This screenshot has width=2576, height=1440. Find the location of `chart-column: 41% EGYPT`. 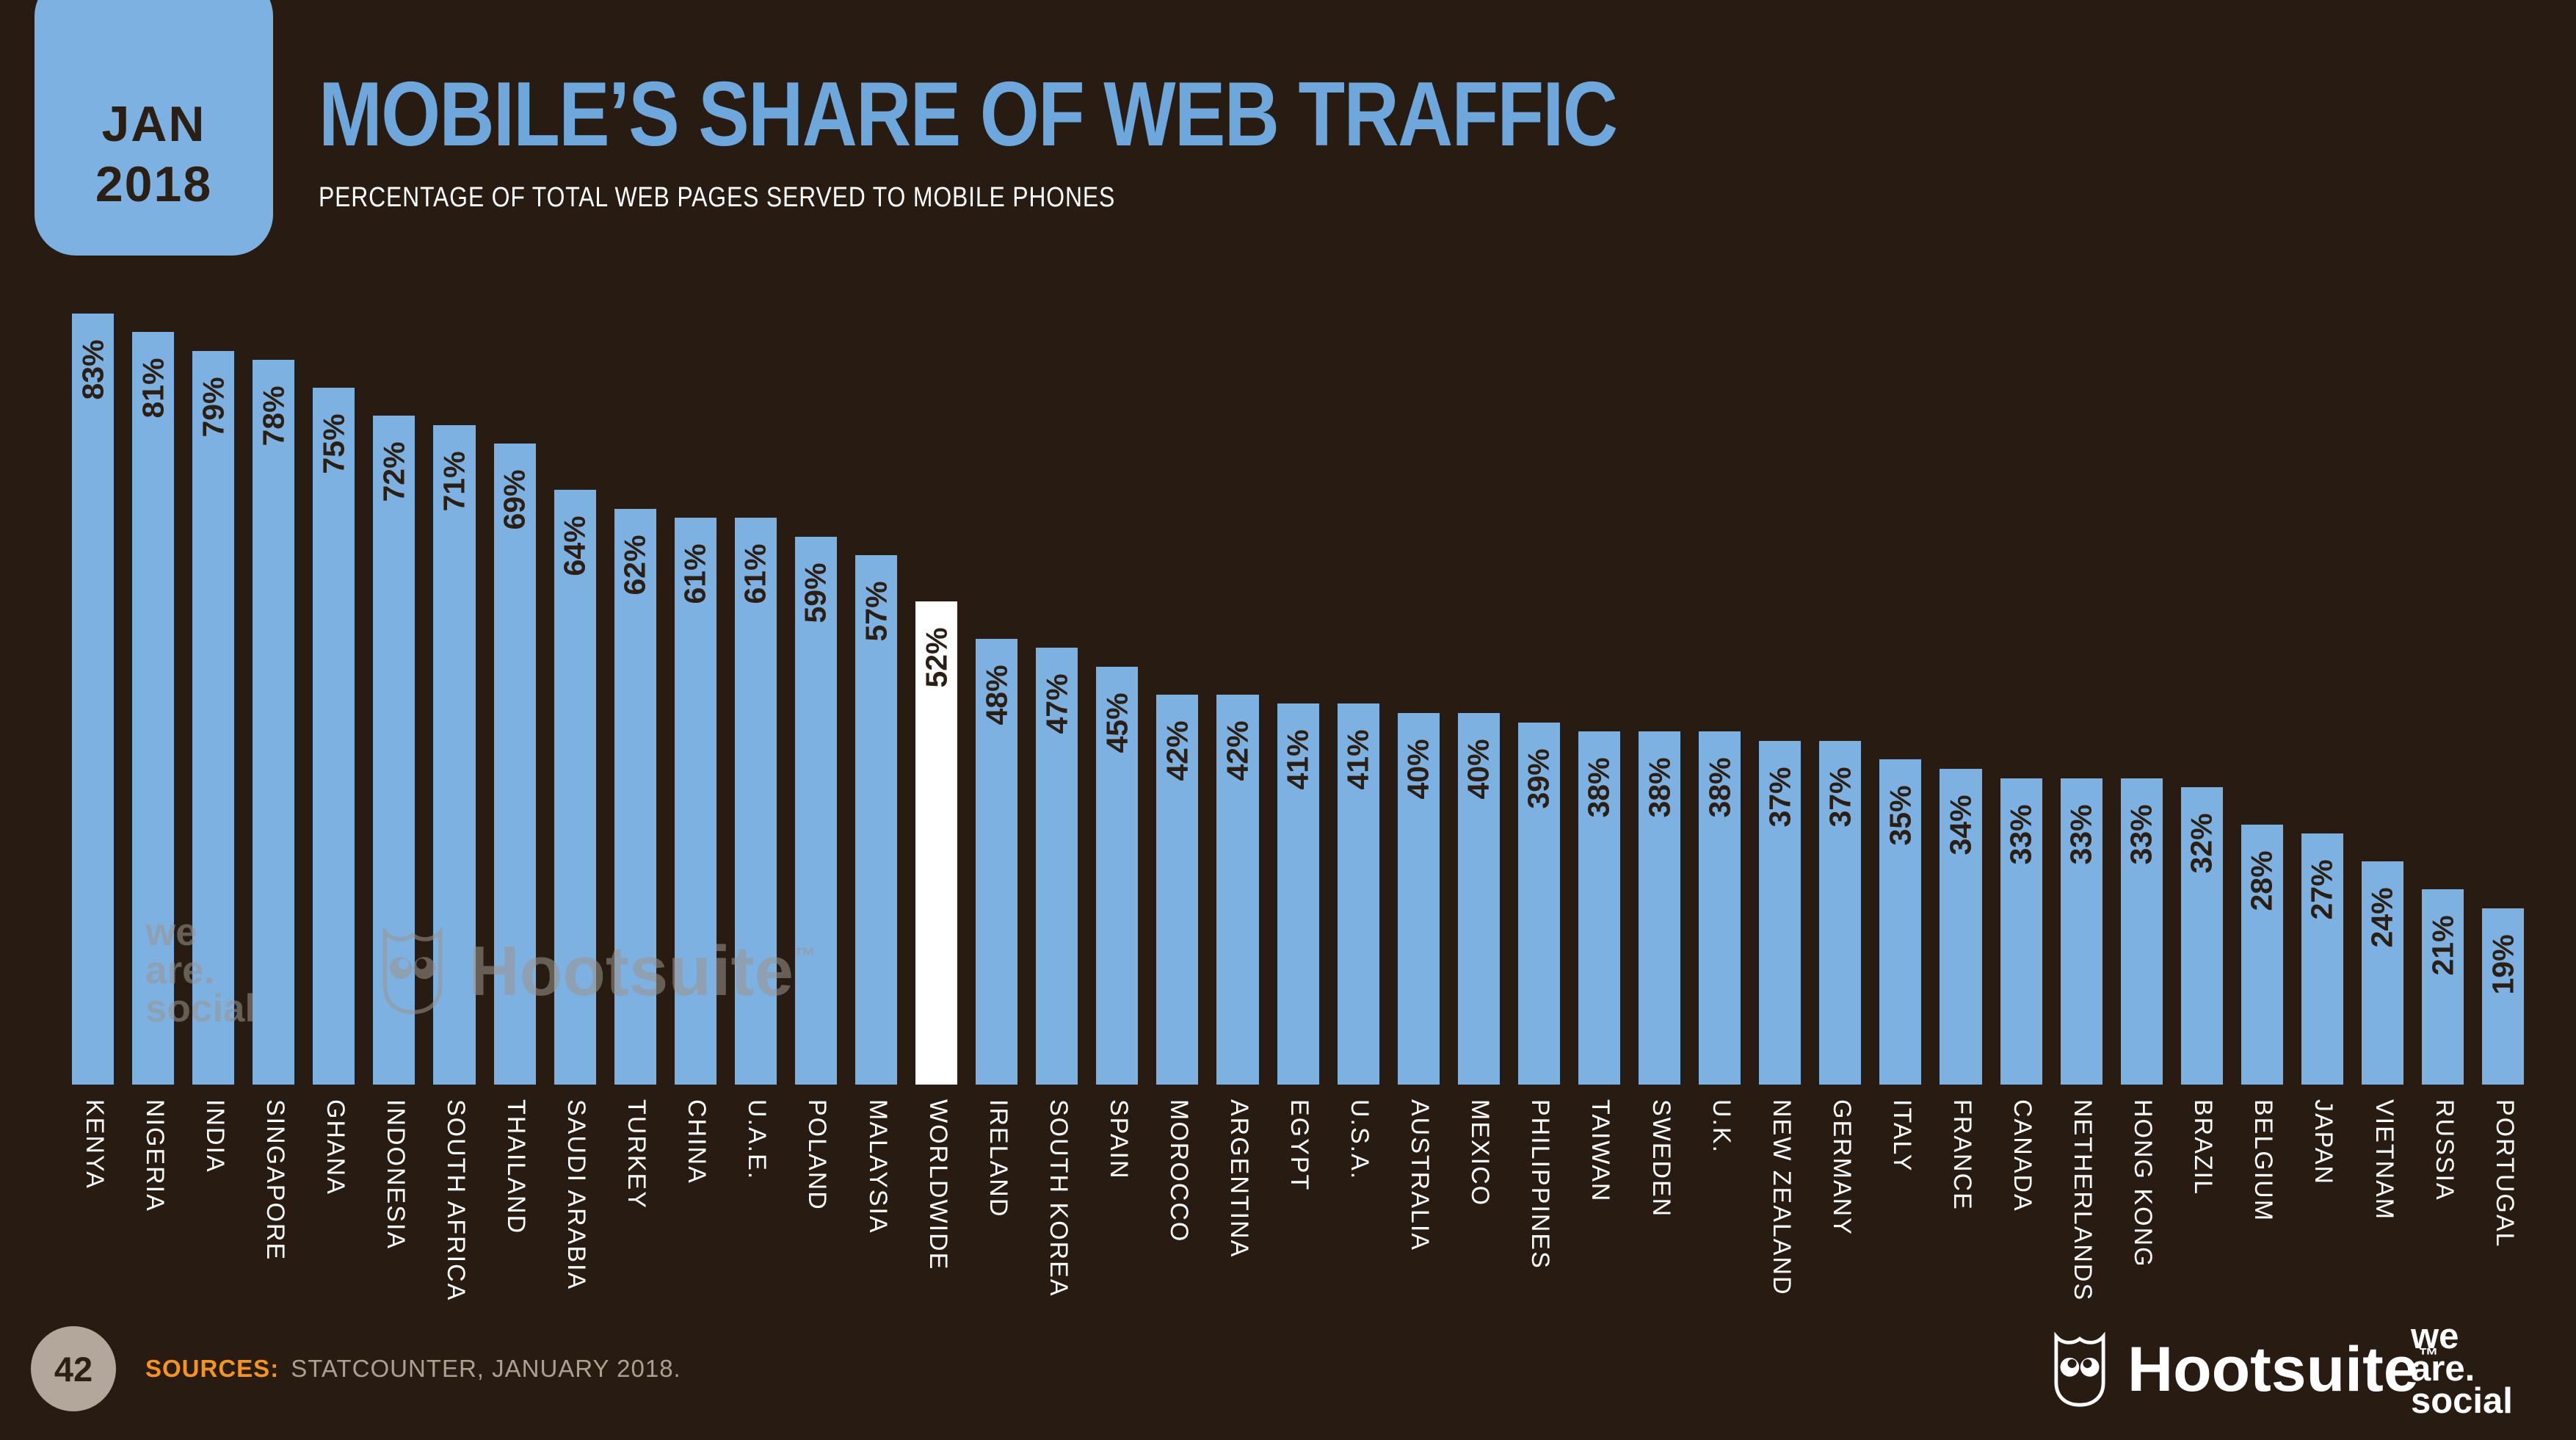

chart-column: 41% EGYPT is located at coordinates (1298, 595).